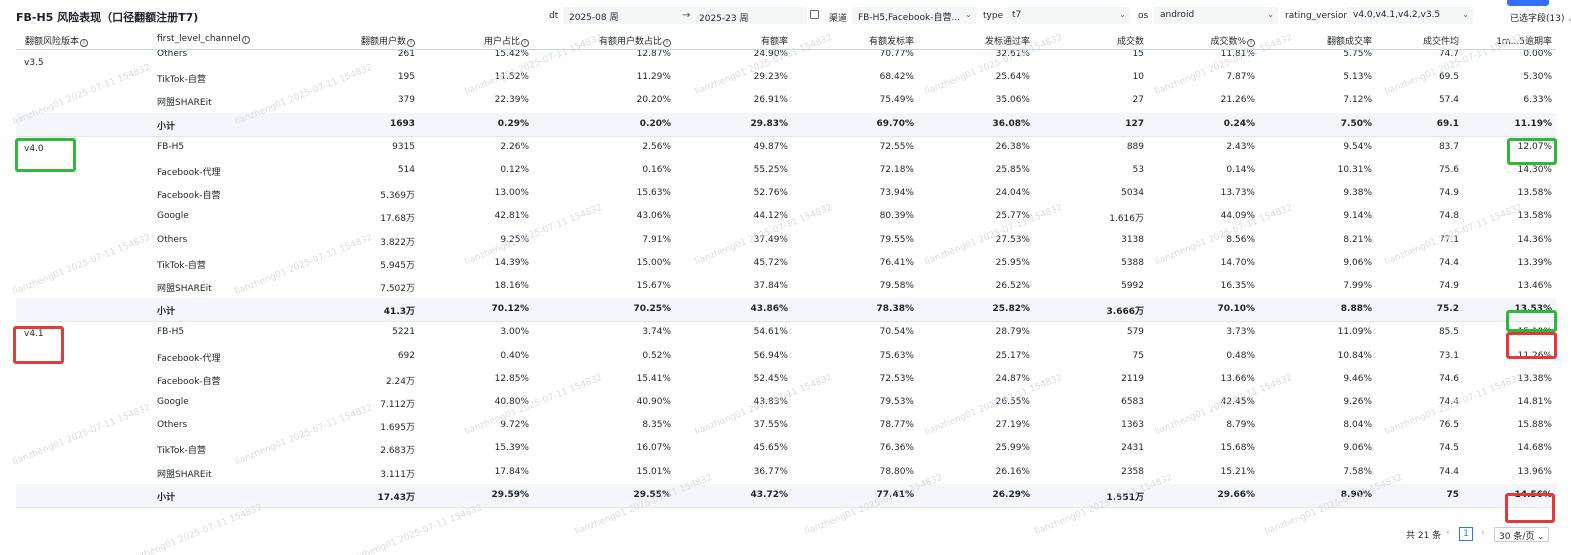 The image size is (1571, 555). I want to click on value-cell: 26.29%, so click(1011, 494).